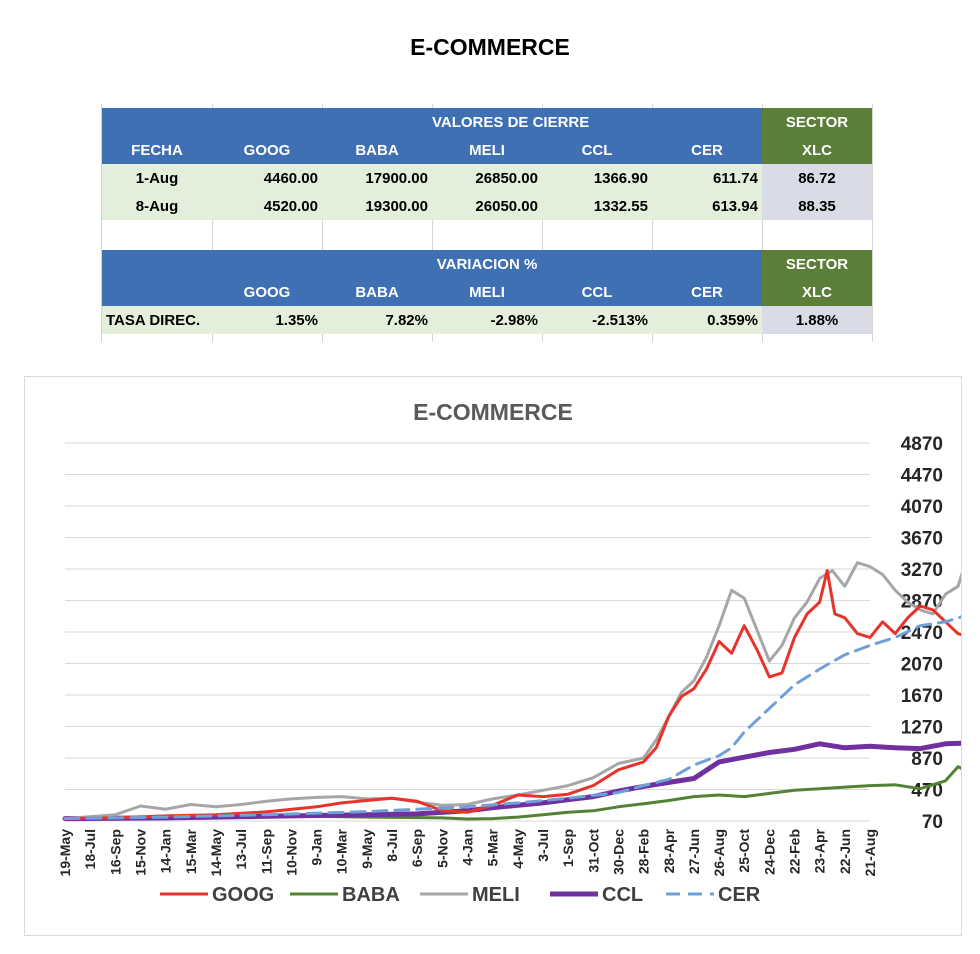 This screenshot has width=980, height=954. Describe the element at coordinates (870, 852) in the screenshot. I see `x-tick-label: 21-Aug` at that location.